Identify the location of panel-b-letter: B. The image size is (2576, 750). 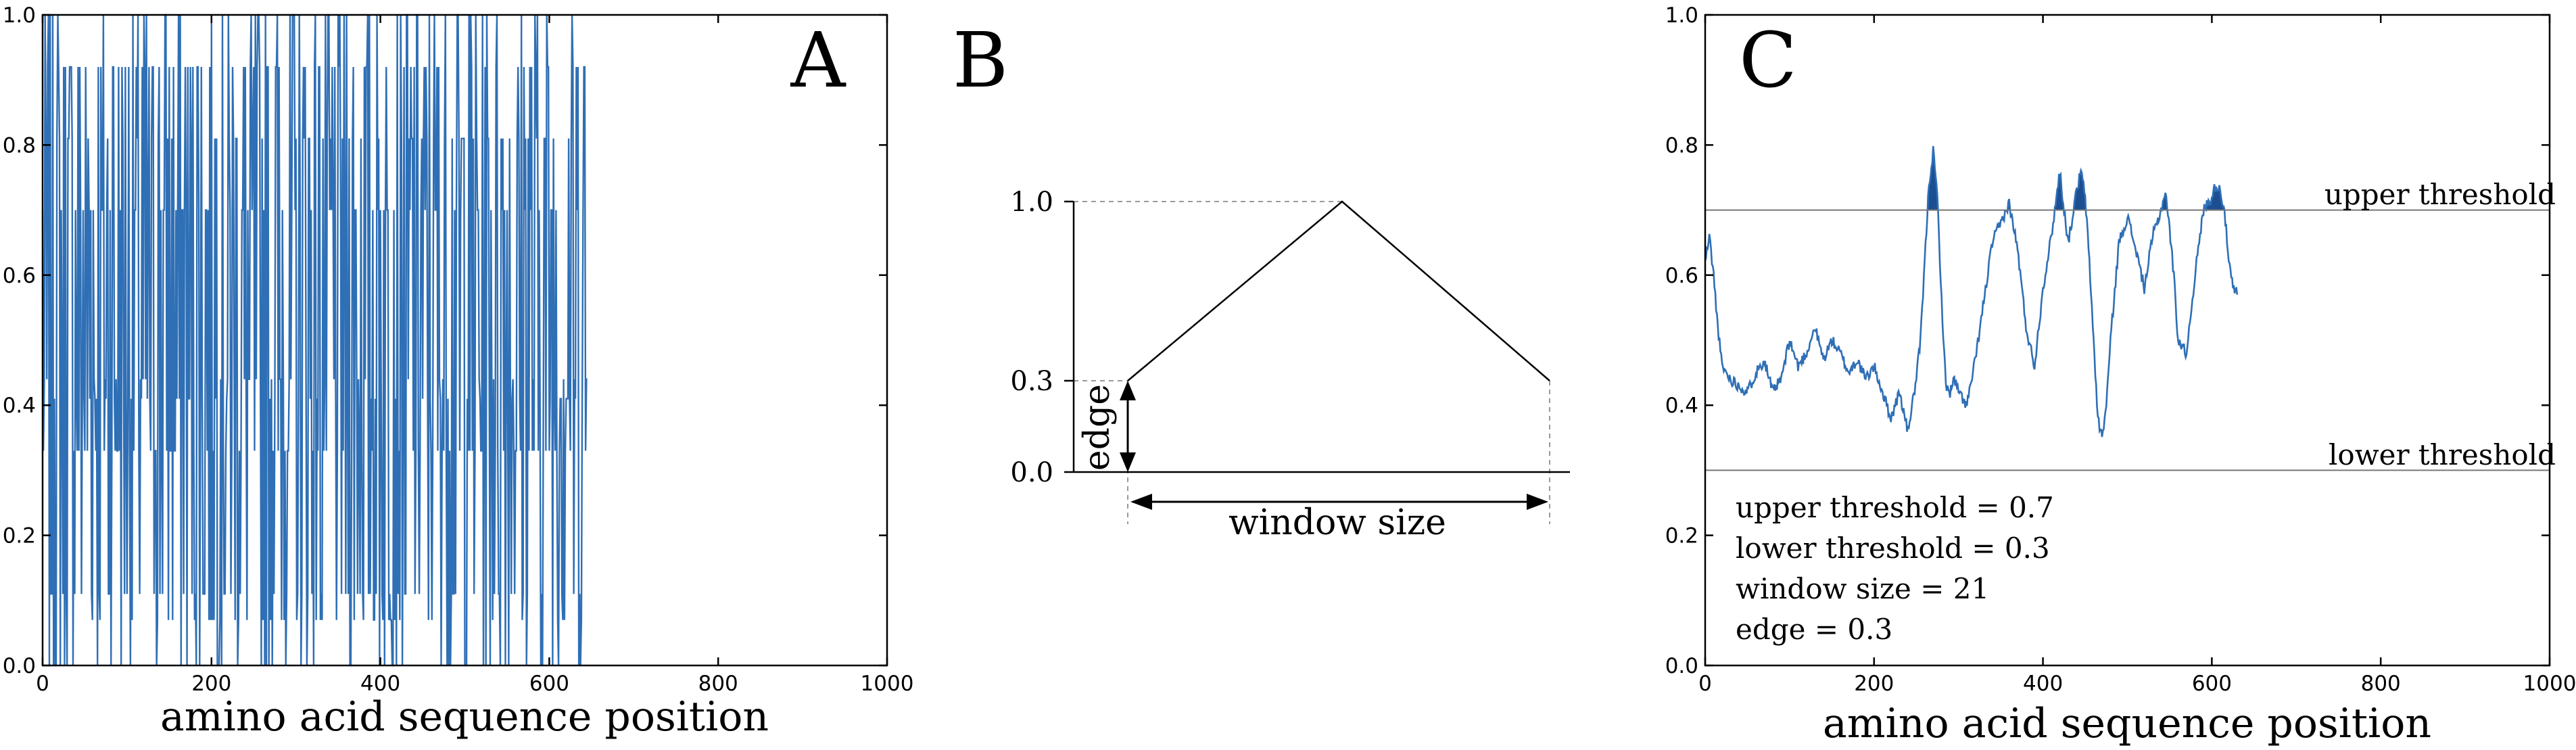
(980, 61).